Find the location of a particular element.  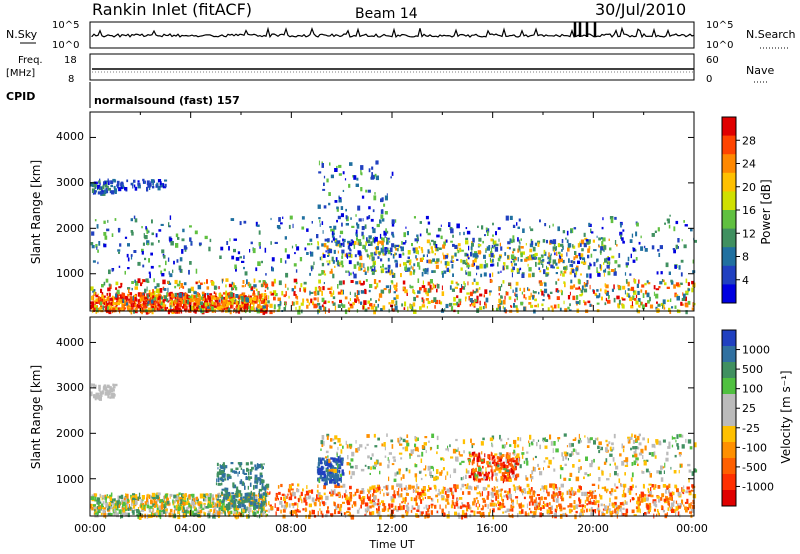

colorbar-tick-label: 20 is located at coordinates (749, 187).